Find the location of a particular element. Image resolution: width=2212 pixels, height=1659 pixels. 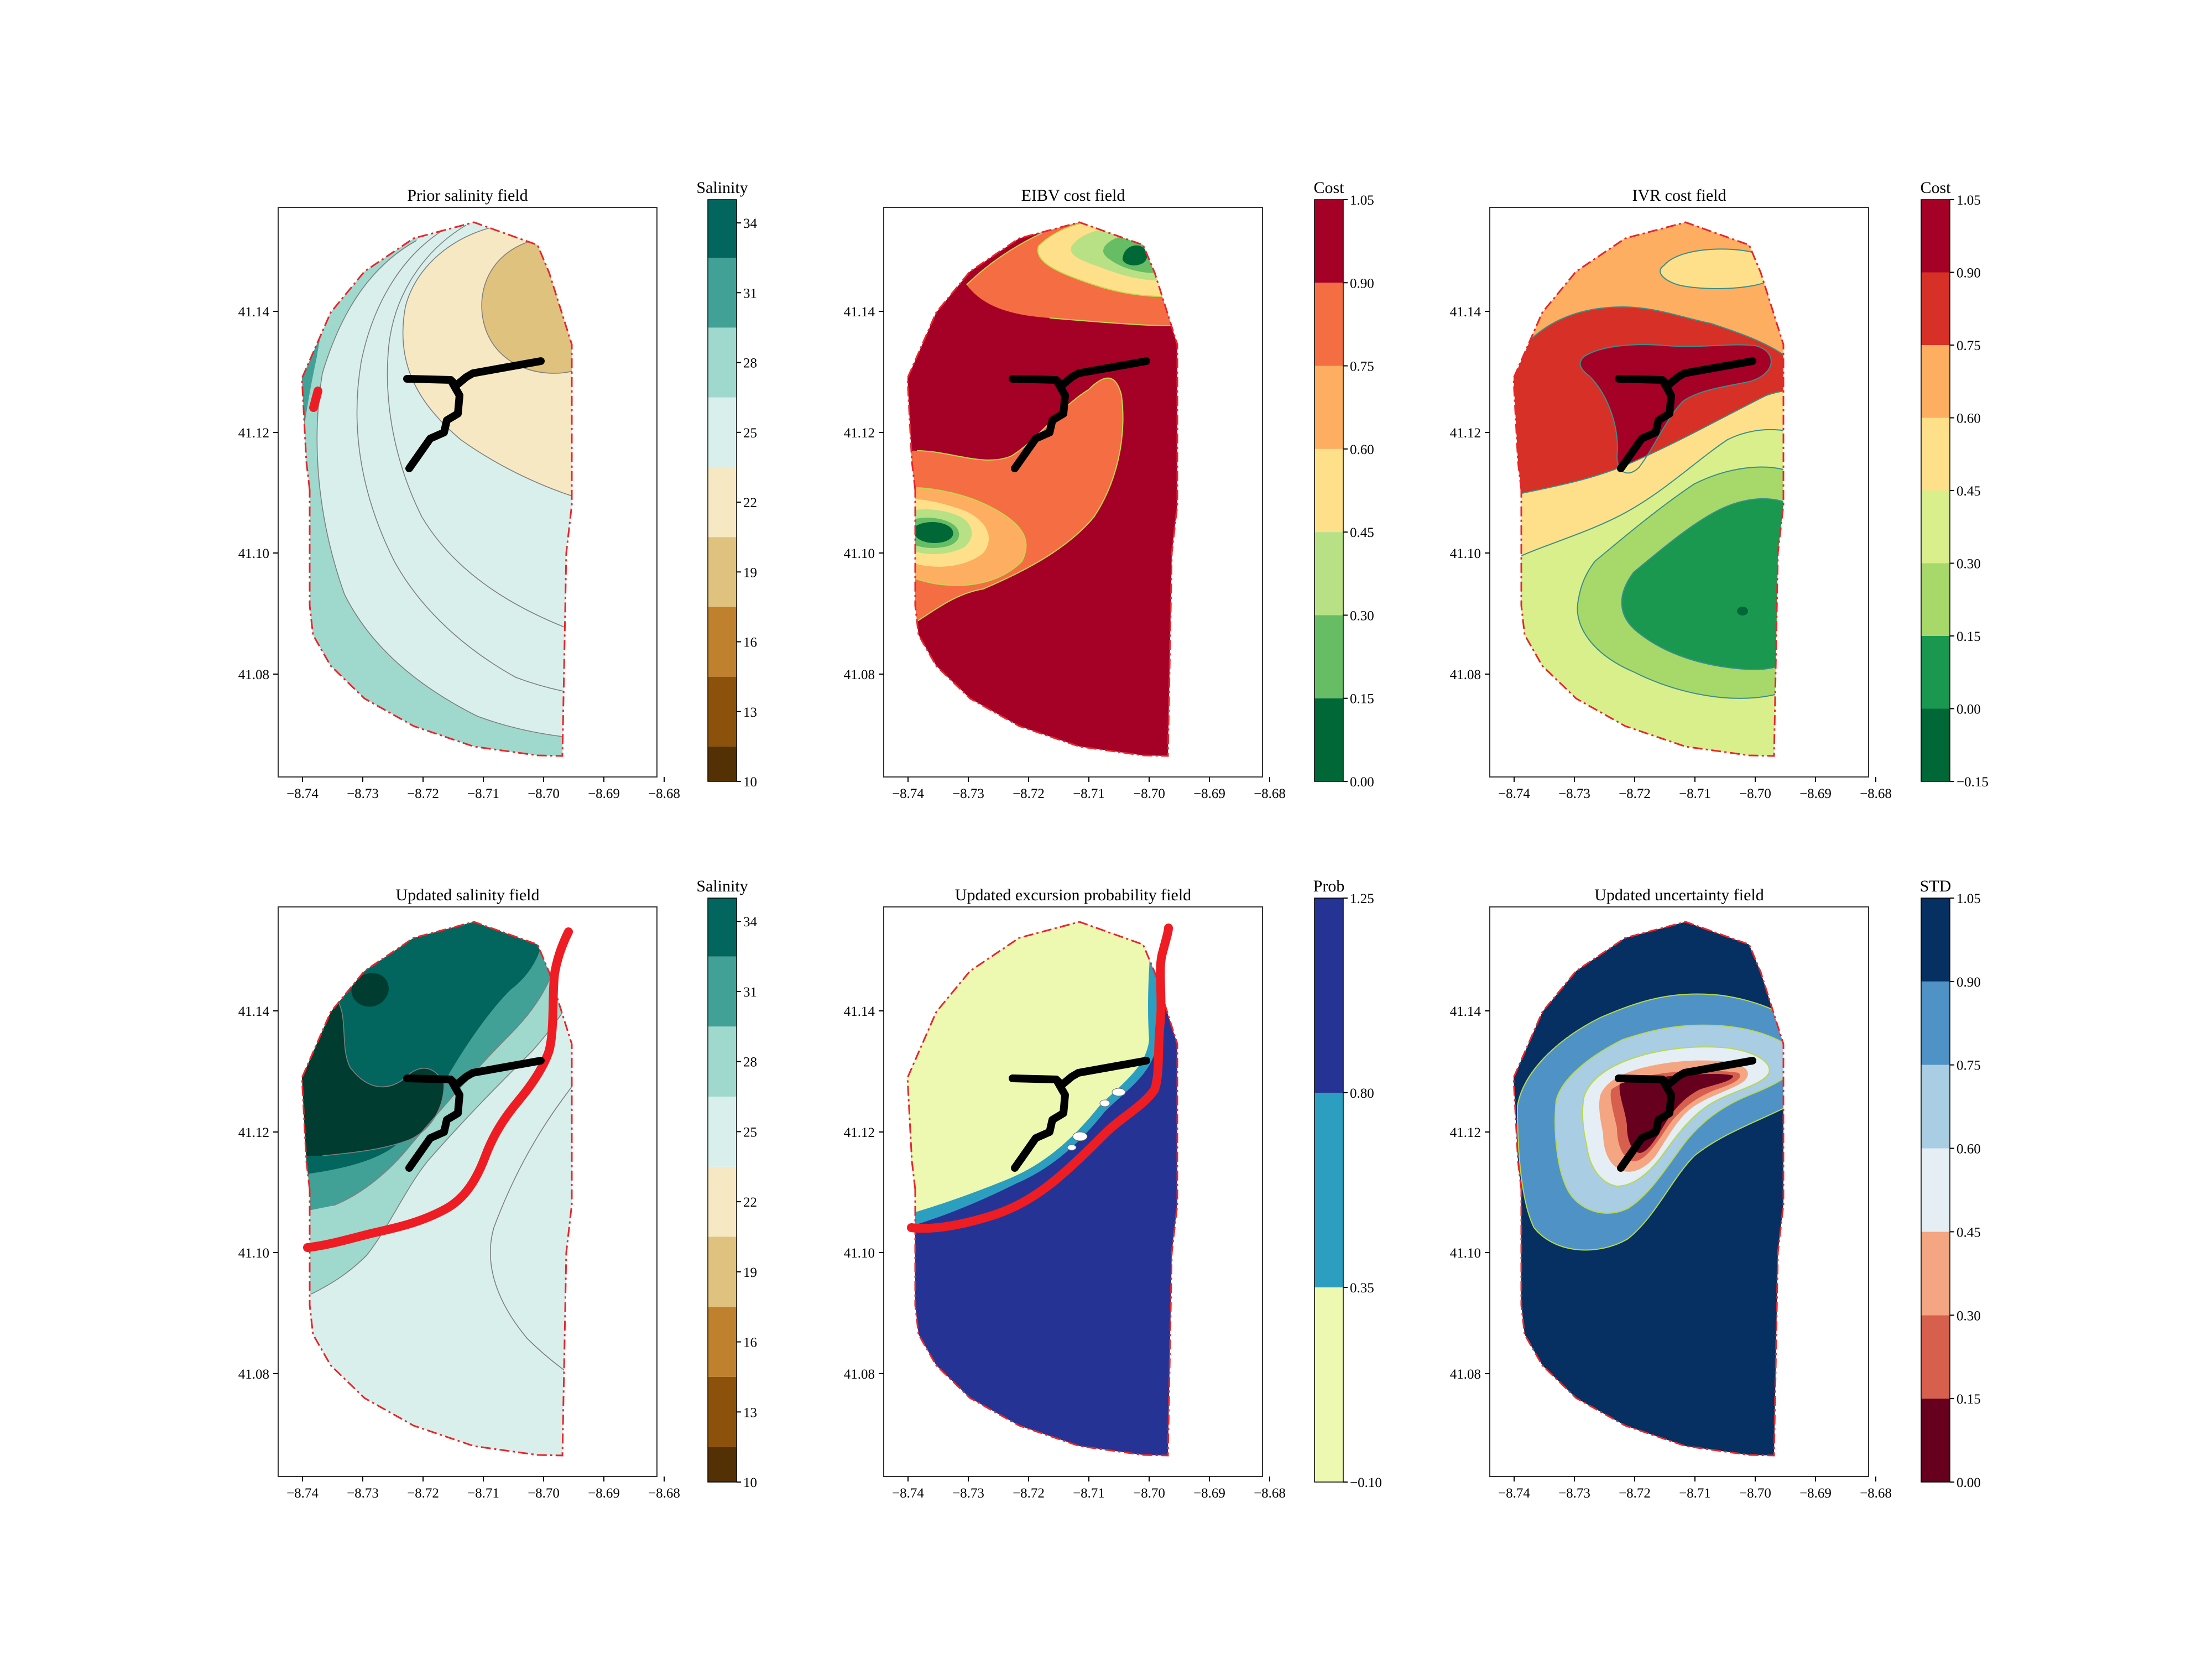

contour-fill is located at coordinates (1649, 489).